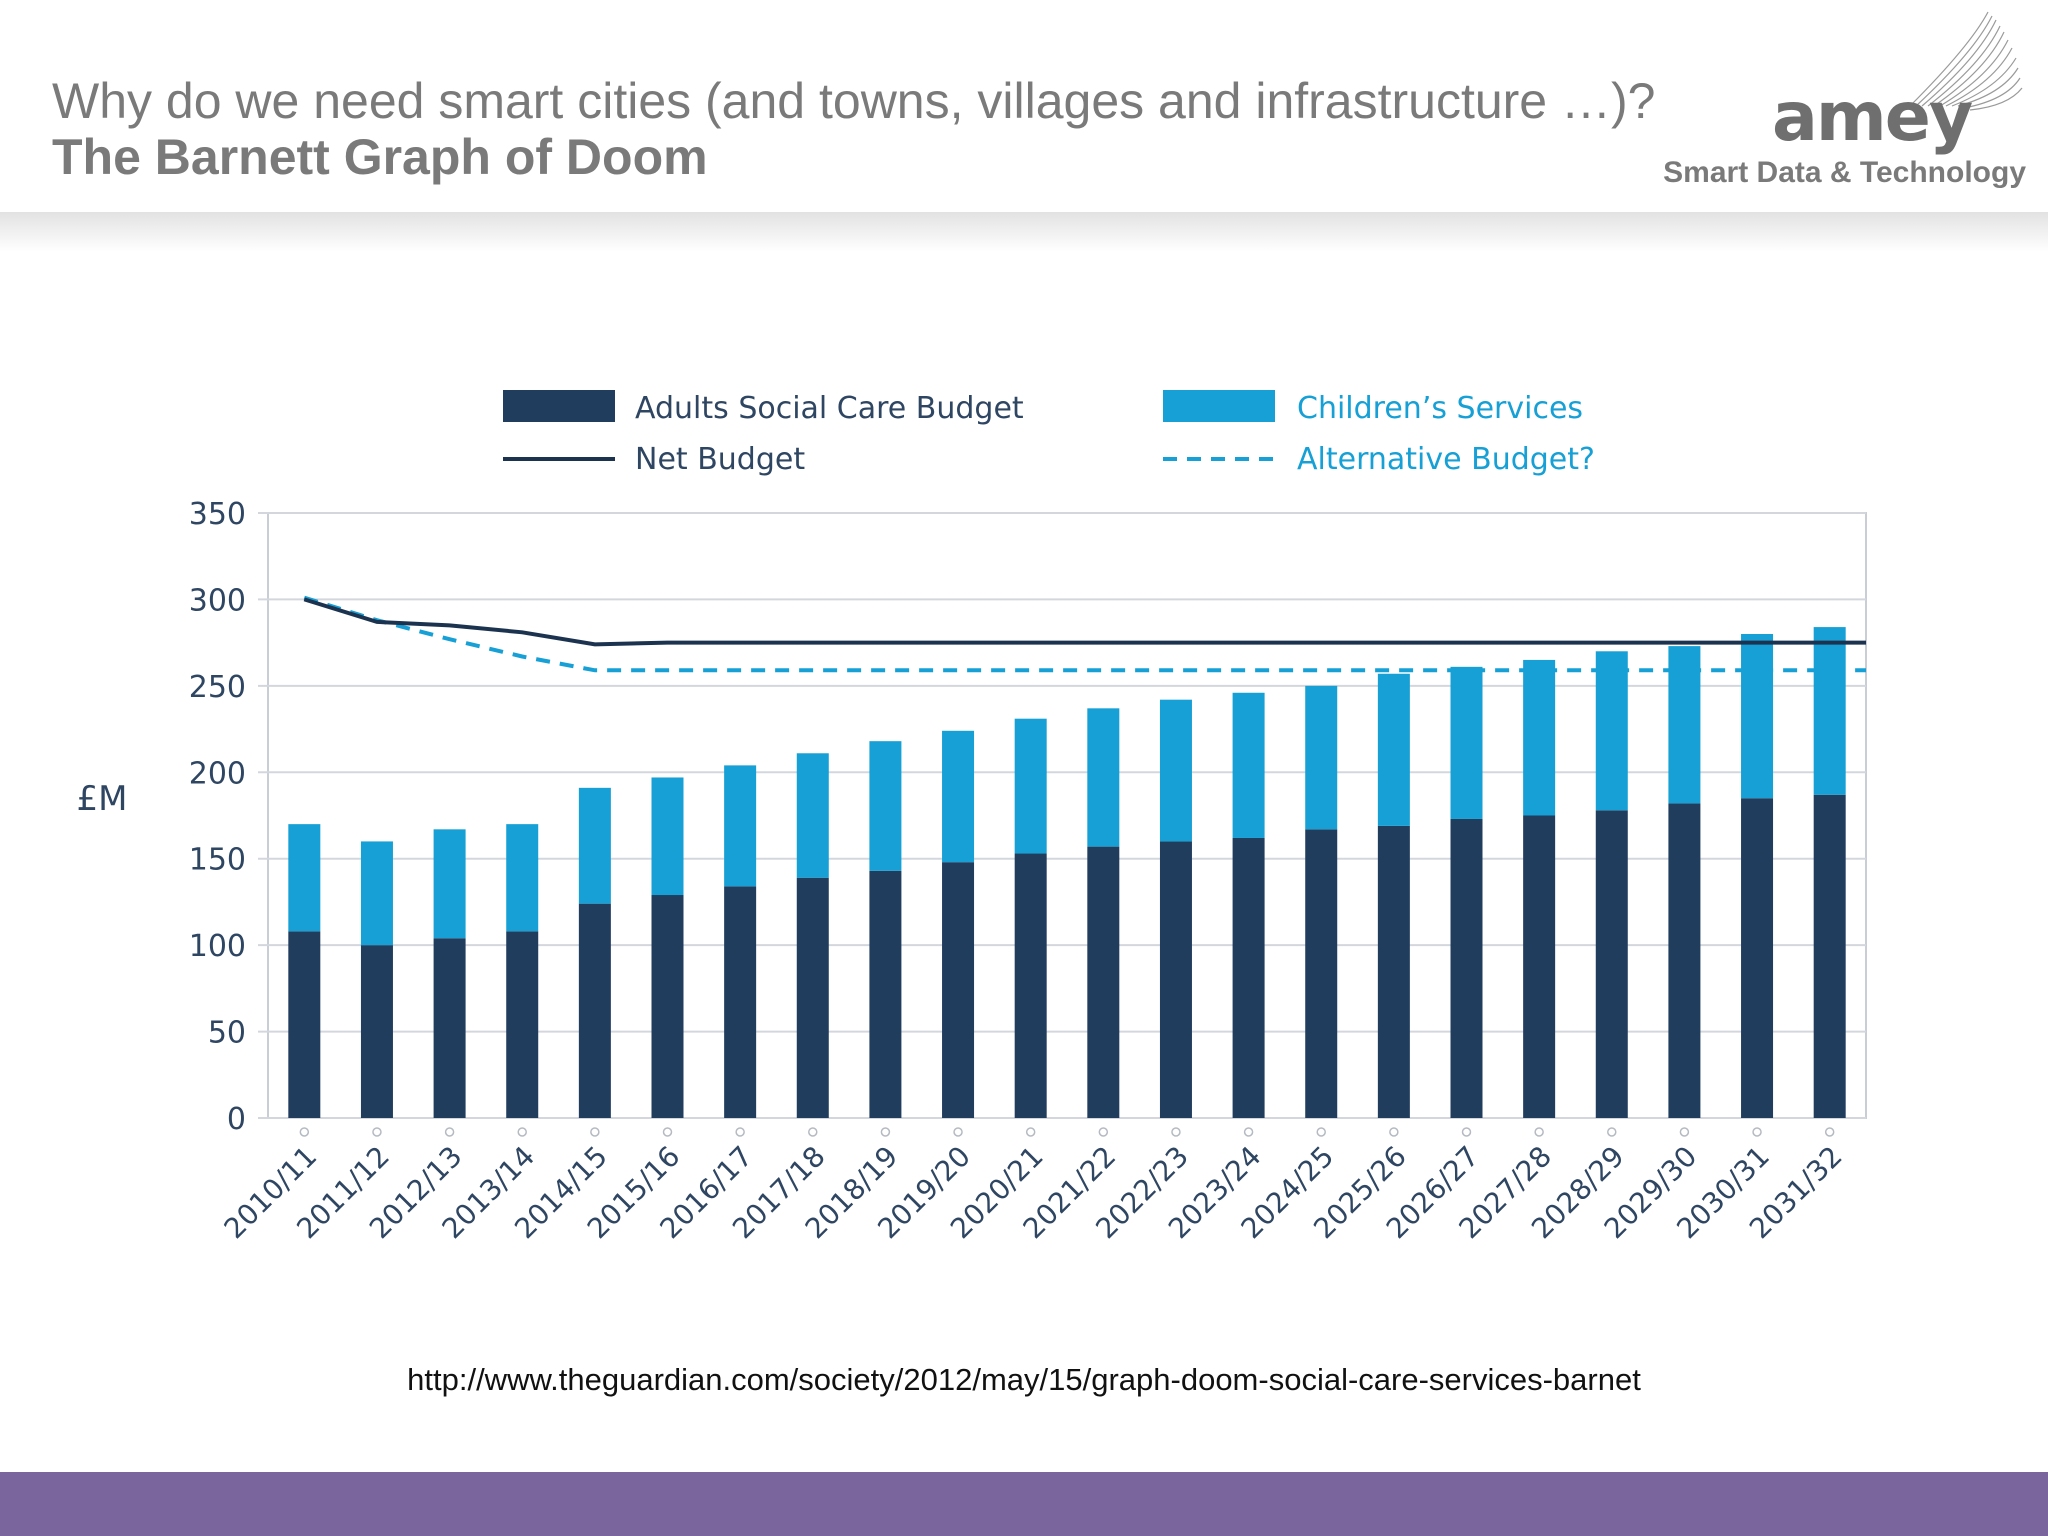  I want to click on legend-label-net: Net Budget, so click(720, 459).